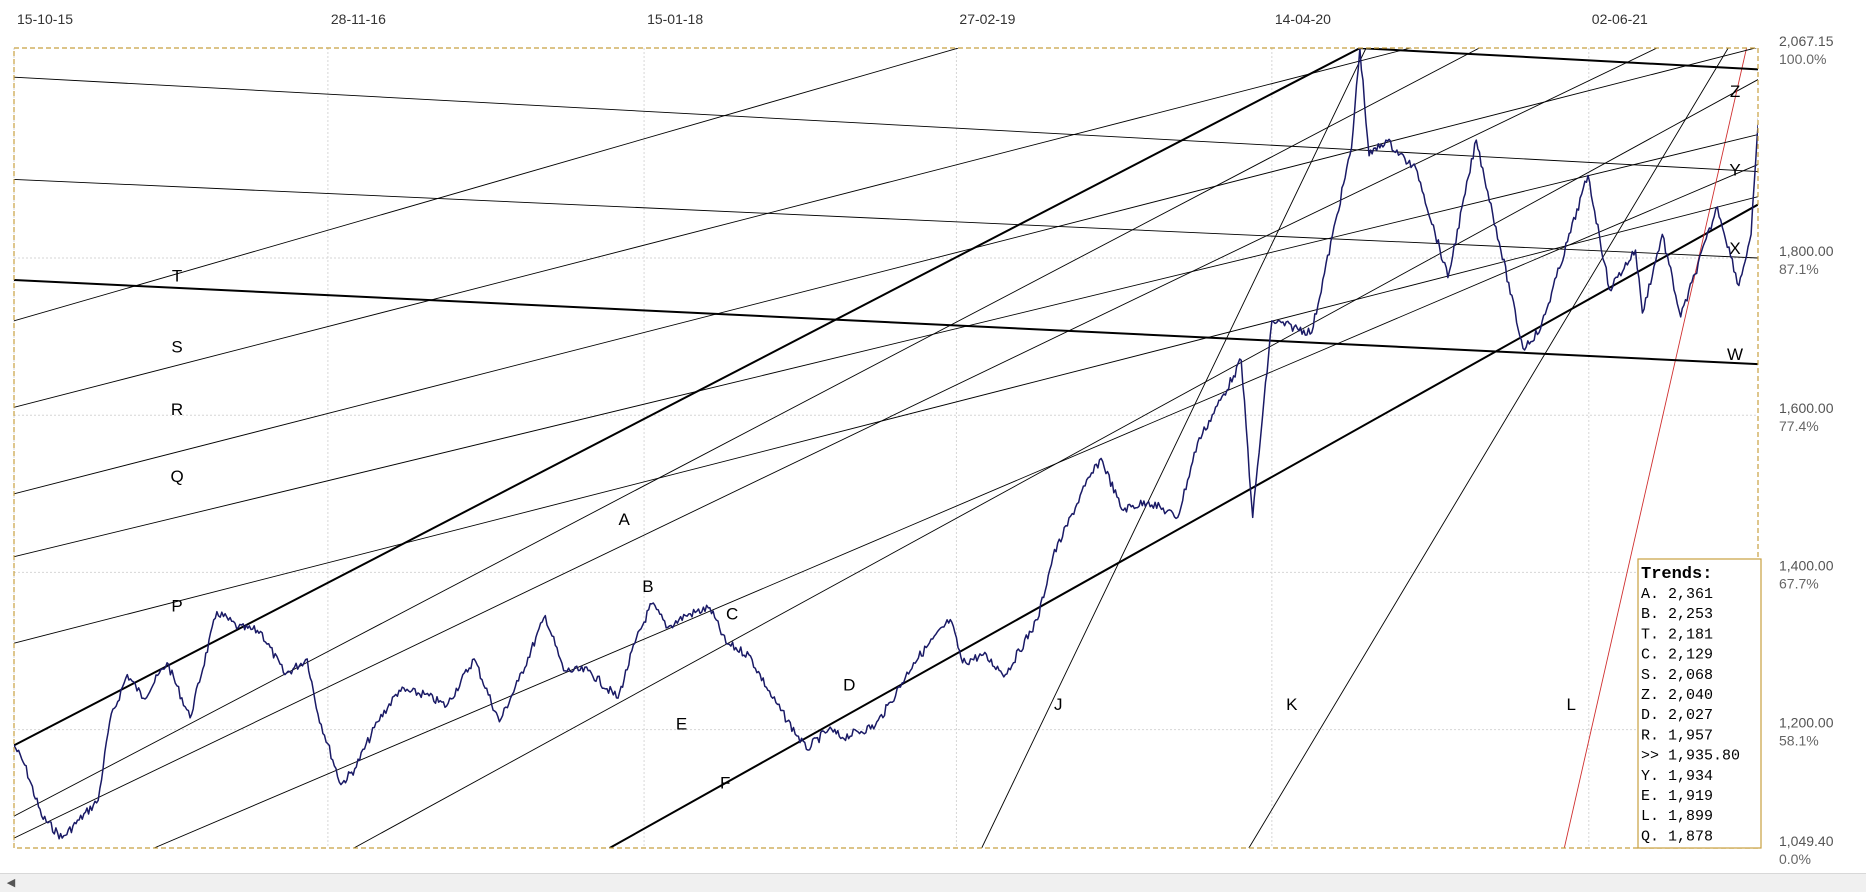 Image resolution: width=1866 pixels, height=892 pixels. Describe the element at coordinates (1677, 594) in the screenshot. I see `trend-value-row: A. 2,361` at that location.